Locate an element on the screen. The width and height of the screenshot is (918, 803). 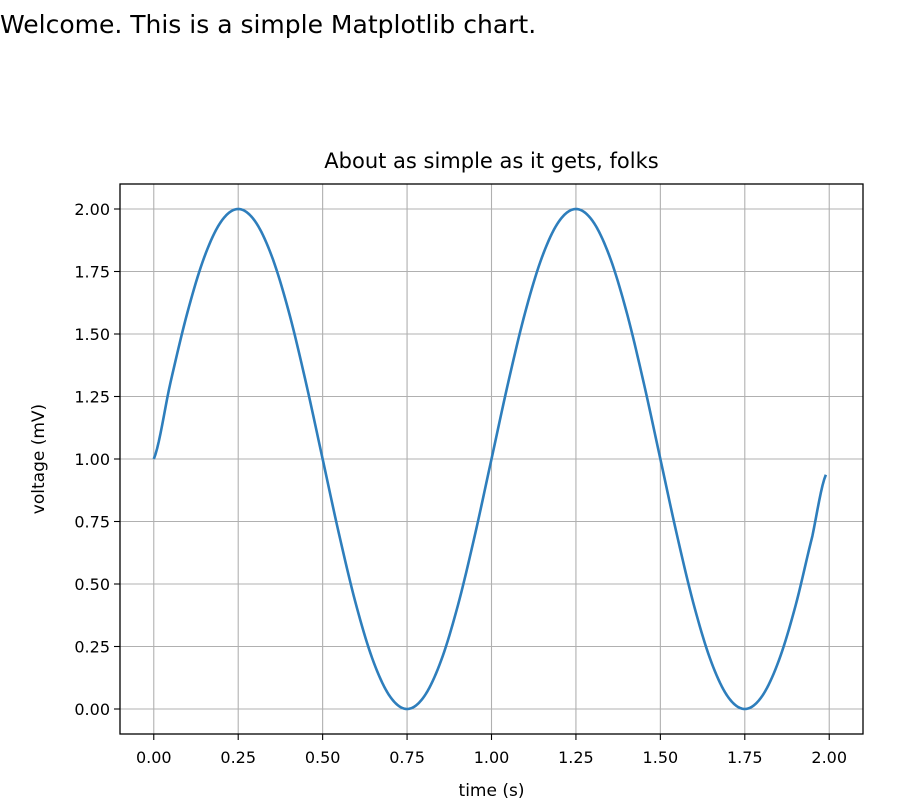
x-axis-label: time (s) is located at coordinates (492, 791).